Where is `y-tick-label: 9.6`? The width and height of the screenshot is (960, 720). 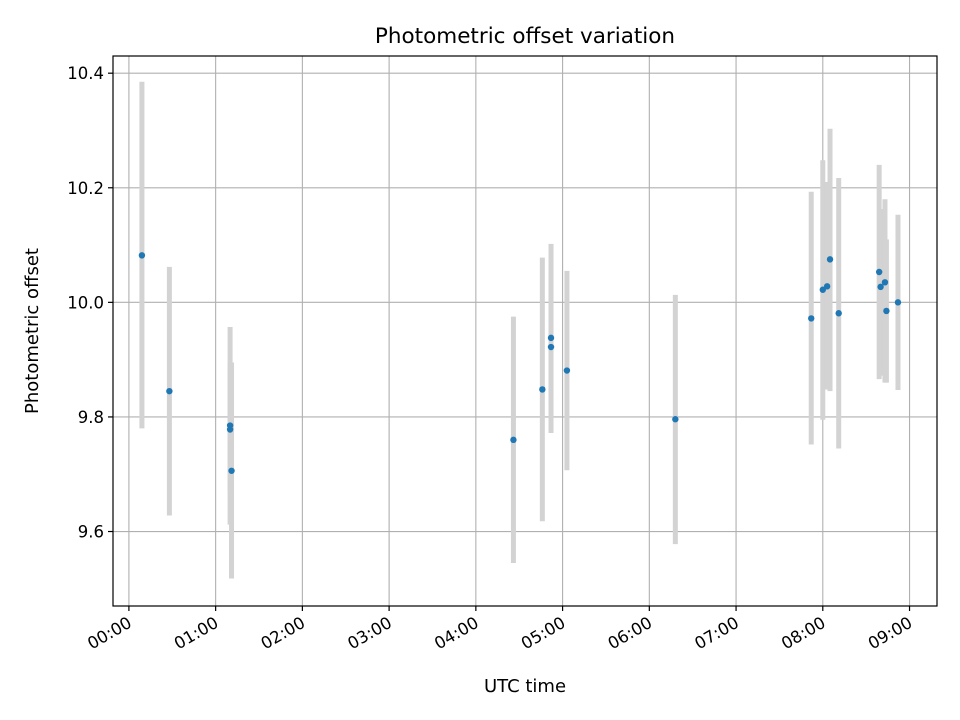
y-tick-label: 9.6 is located at coordinates (91, 532).